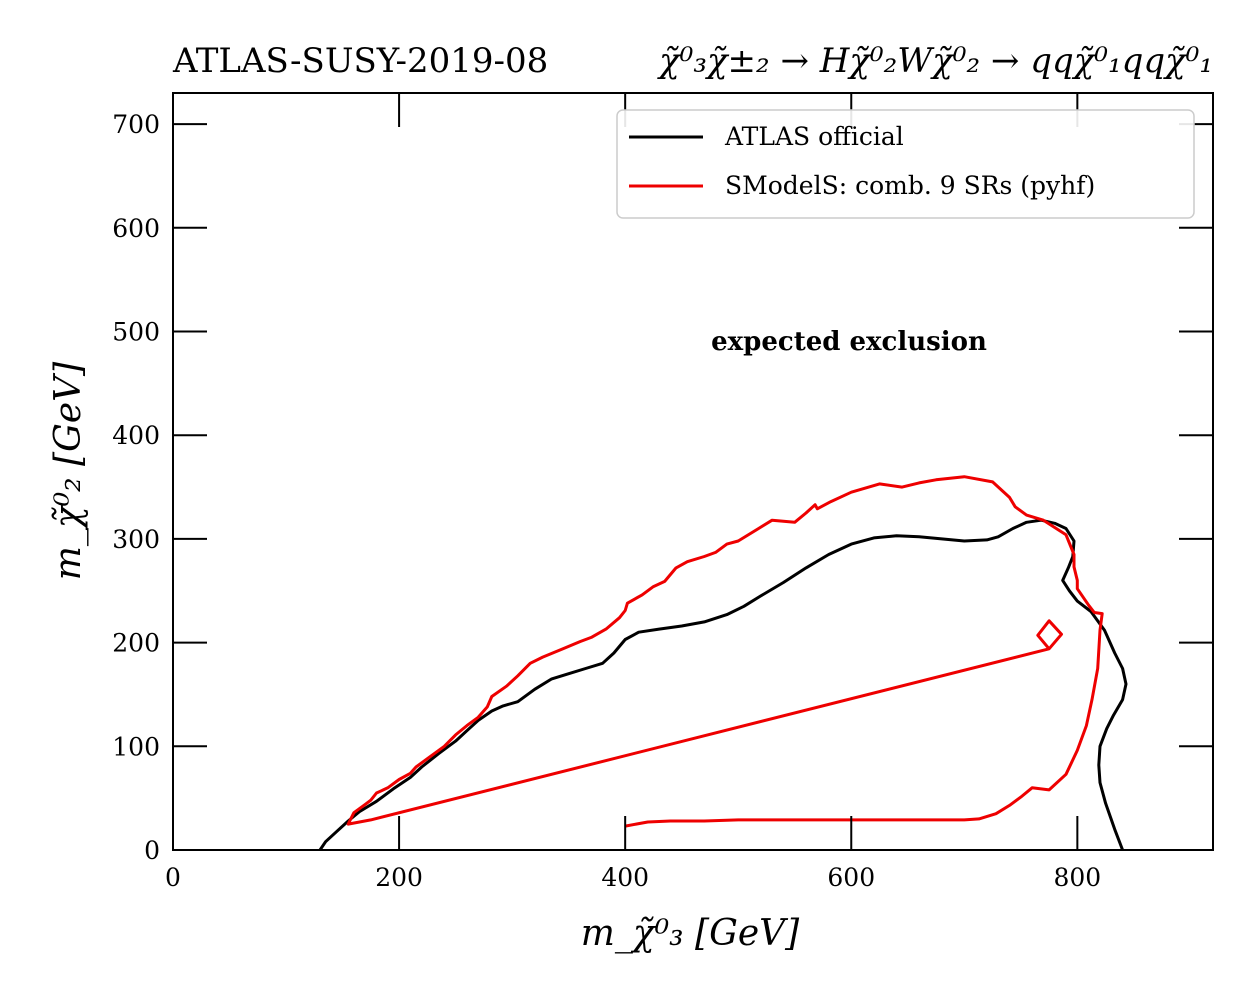  What do you see at coordinates (136, 124) in the screenshot?
I see `y-tick-label: 700` at bounding box center [136, 124].